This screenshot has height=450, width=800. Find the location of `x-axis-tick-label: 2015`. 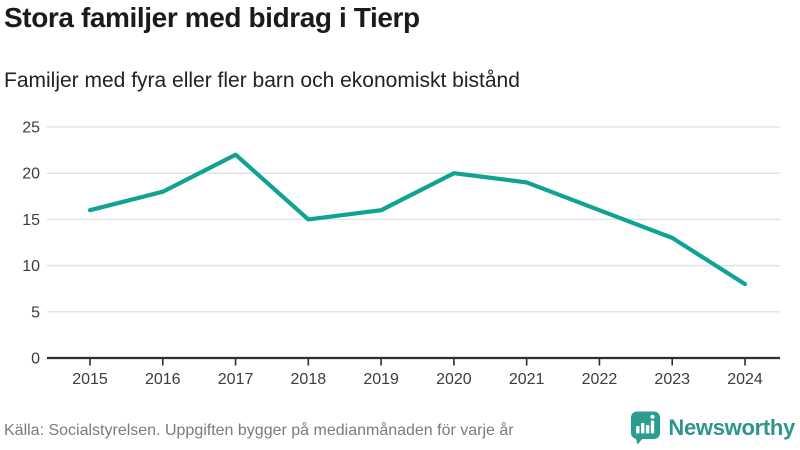

x-axis-tick-label: 2015 is located at coordinates (90, 379).